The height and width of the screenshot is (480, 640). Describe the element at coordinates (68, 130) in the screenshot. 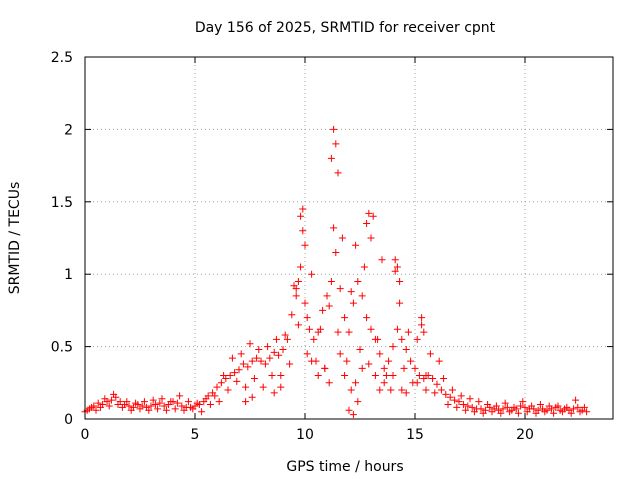

I see `y-tick-label: 2` at that location.